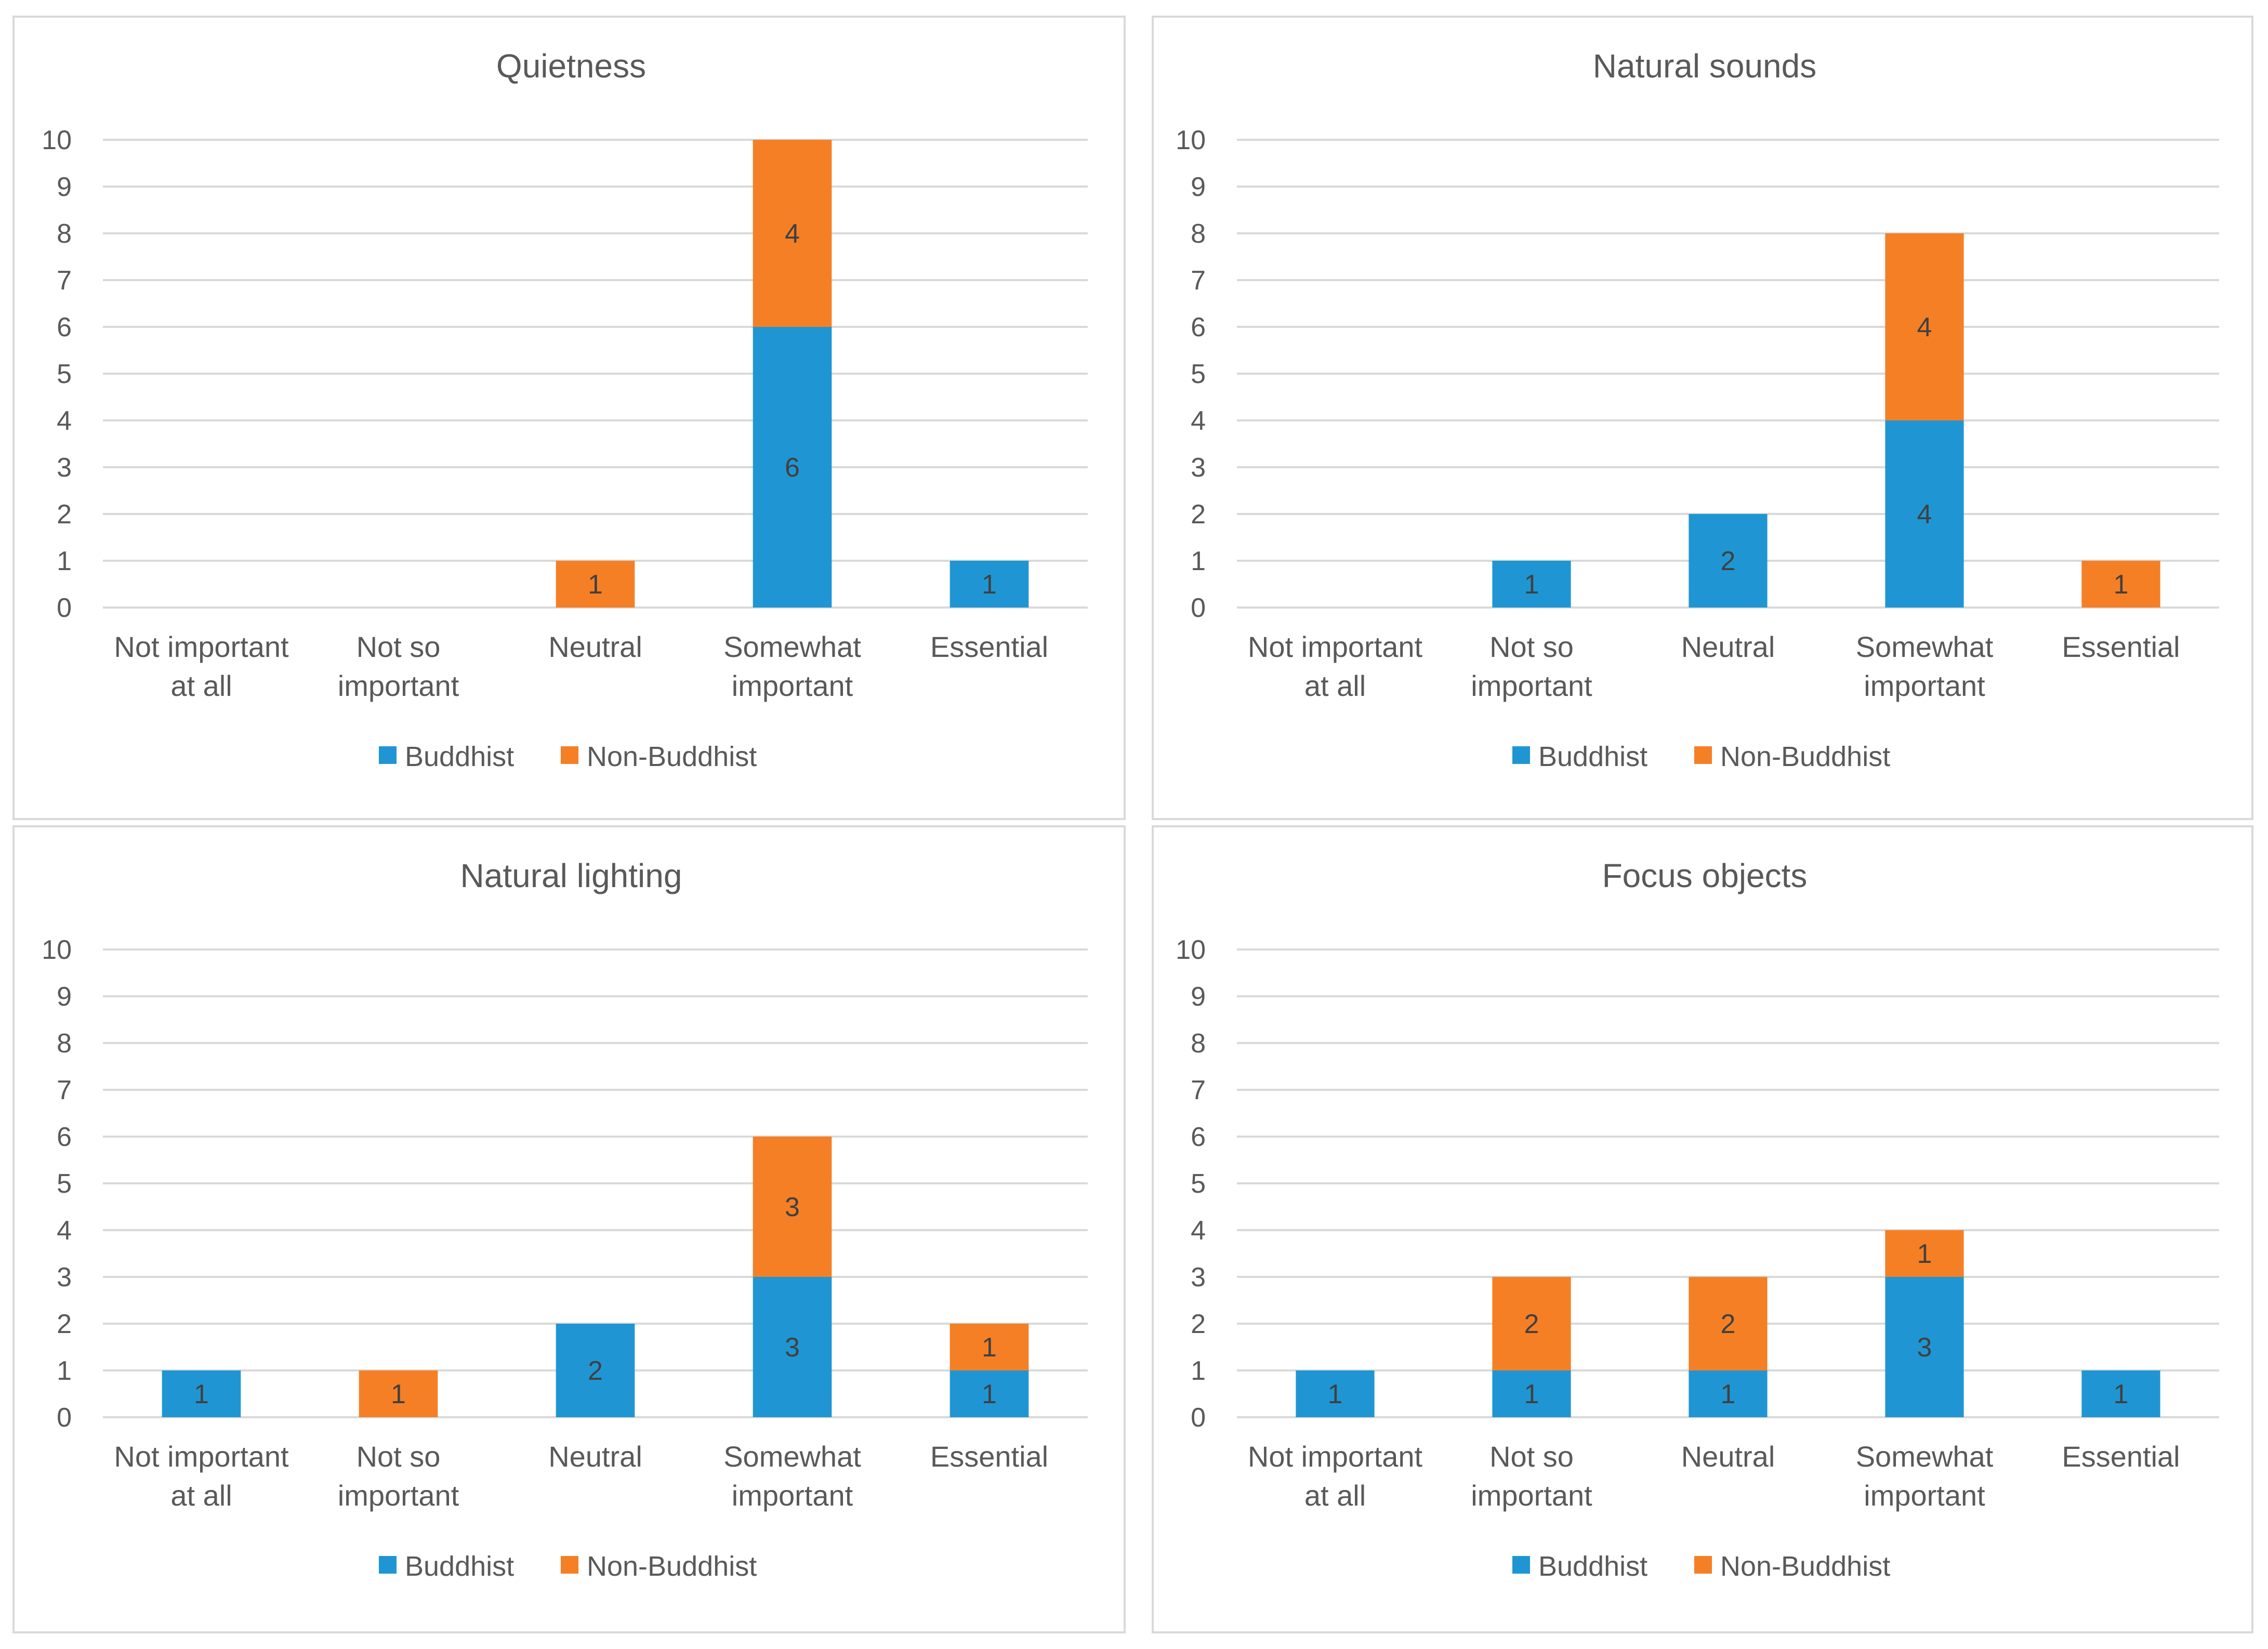 This screenshot has width=2268, height=1649. I want to click on chart-title: Natural lighting, so click(571, 875).